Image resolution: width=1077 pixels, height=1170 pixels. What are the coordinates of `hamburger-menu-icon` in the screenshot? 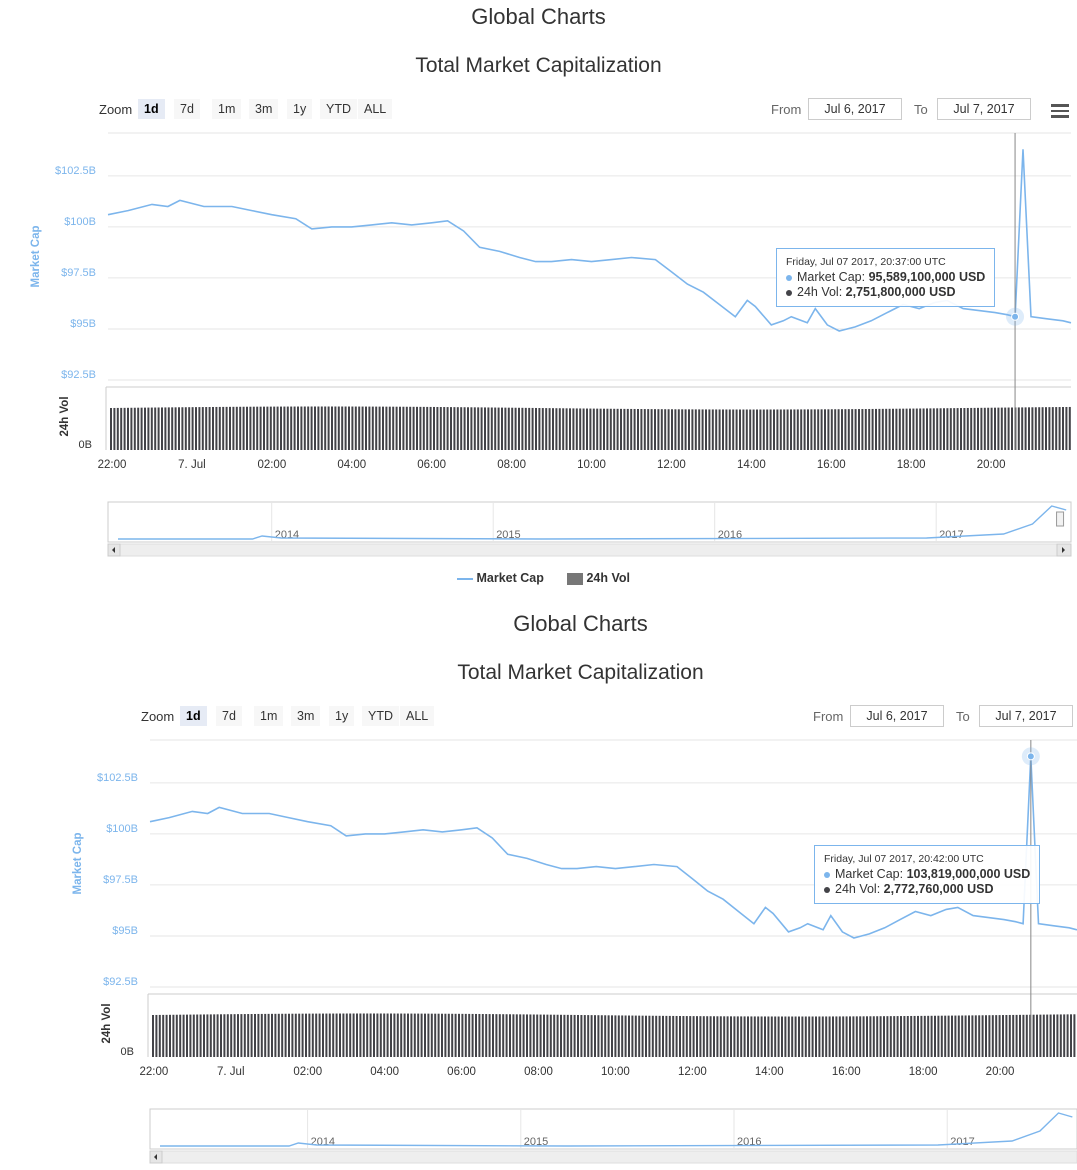 It's located at (1060, 111).